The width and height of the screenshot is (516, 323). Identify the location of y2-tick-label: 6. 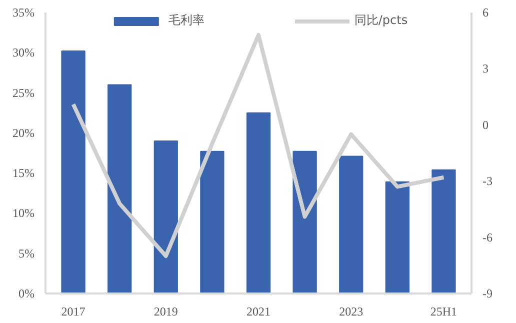
(485, 13).